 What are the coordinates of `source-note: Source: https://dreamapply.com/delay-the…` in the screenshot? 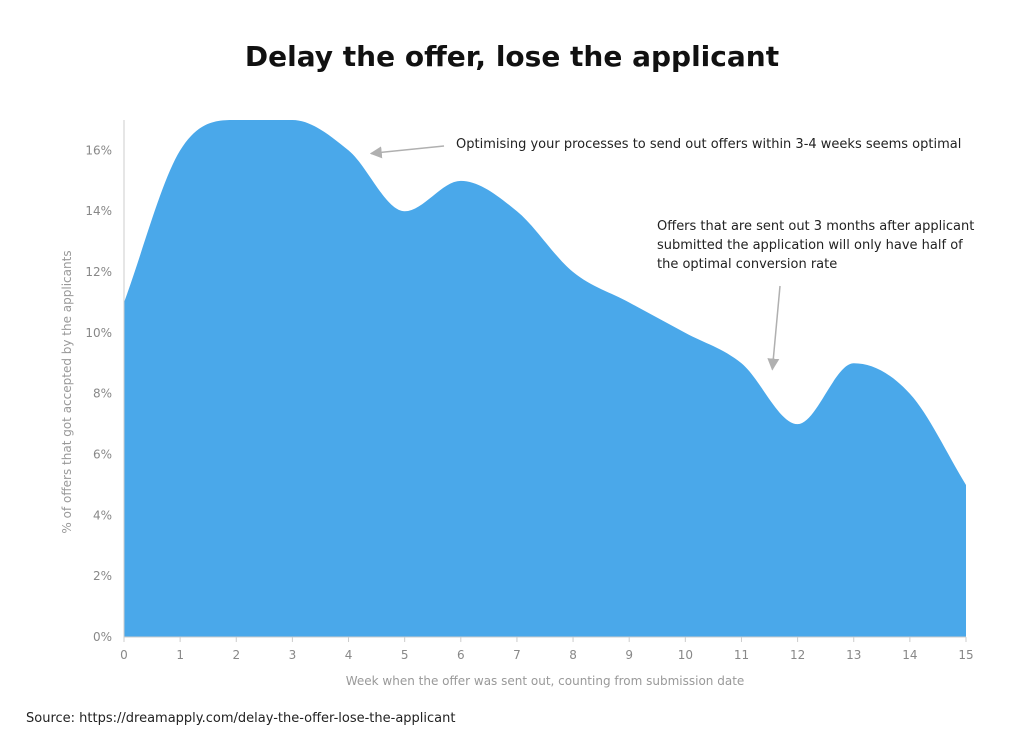 It's located at (241, 718).